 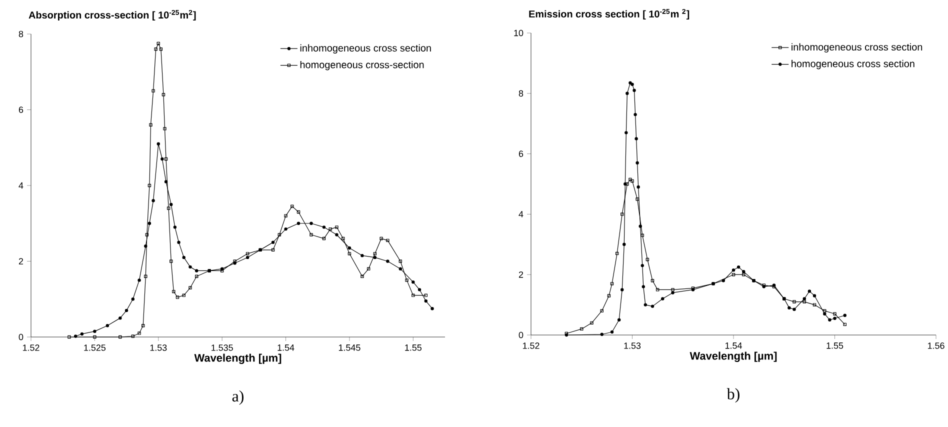 What do you see at coordinates (936, 345) in the screenshot?
I see `x-tick-label: 1.56` at bounding box center [936, 345].